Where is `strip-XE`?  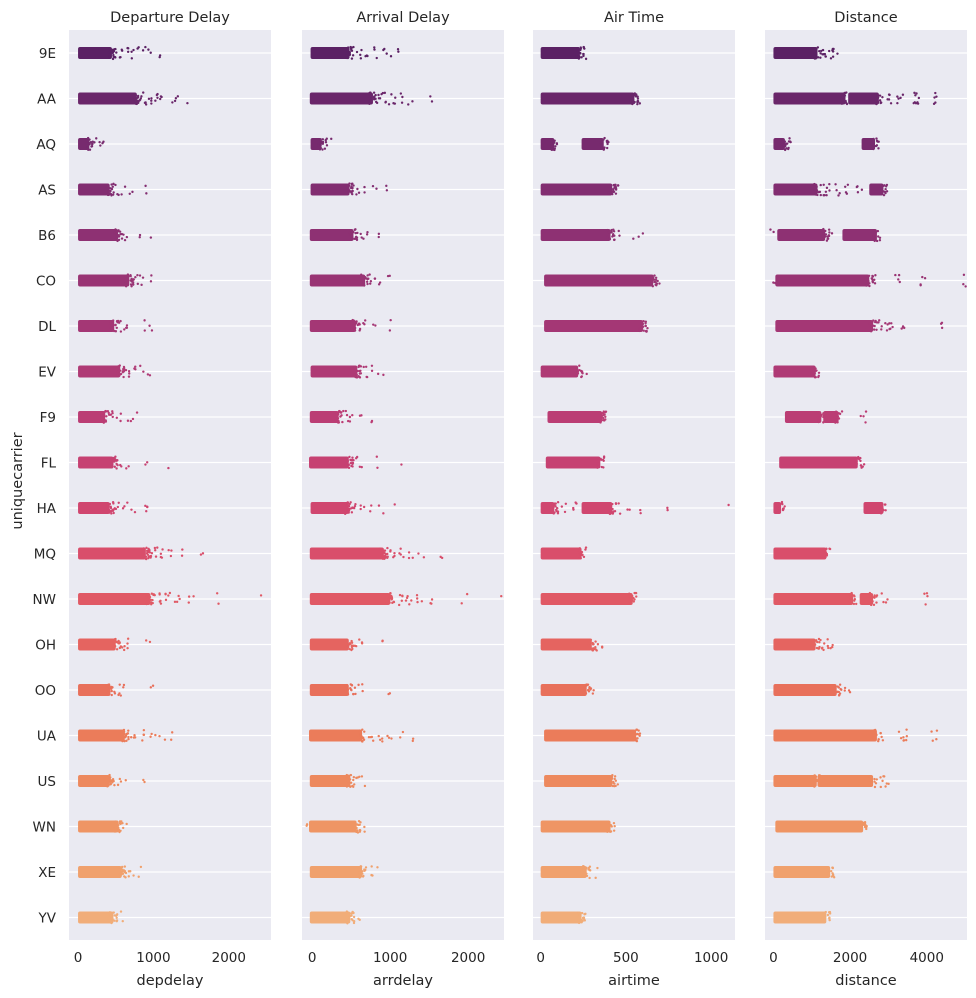 strip-XE is located at coordinates (569, 872).